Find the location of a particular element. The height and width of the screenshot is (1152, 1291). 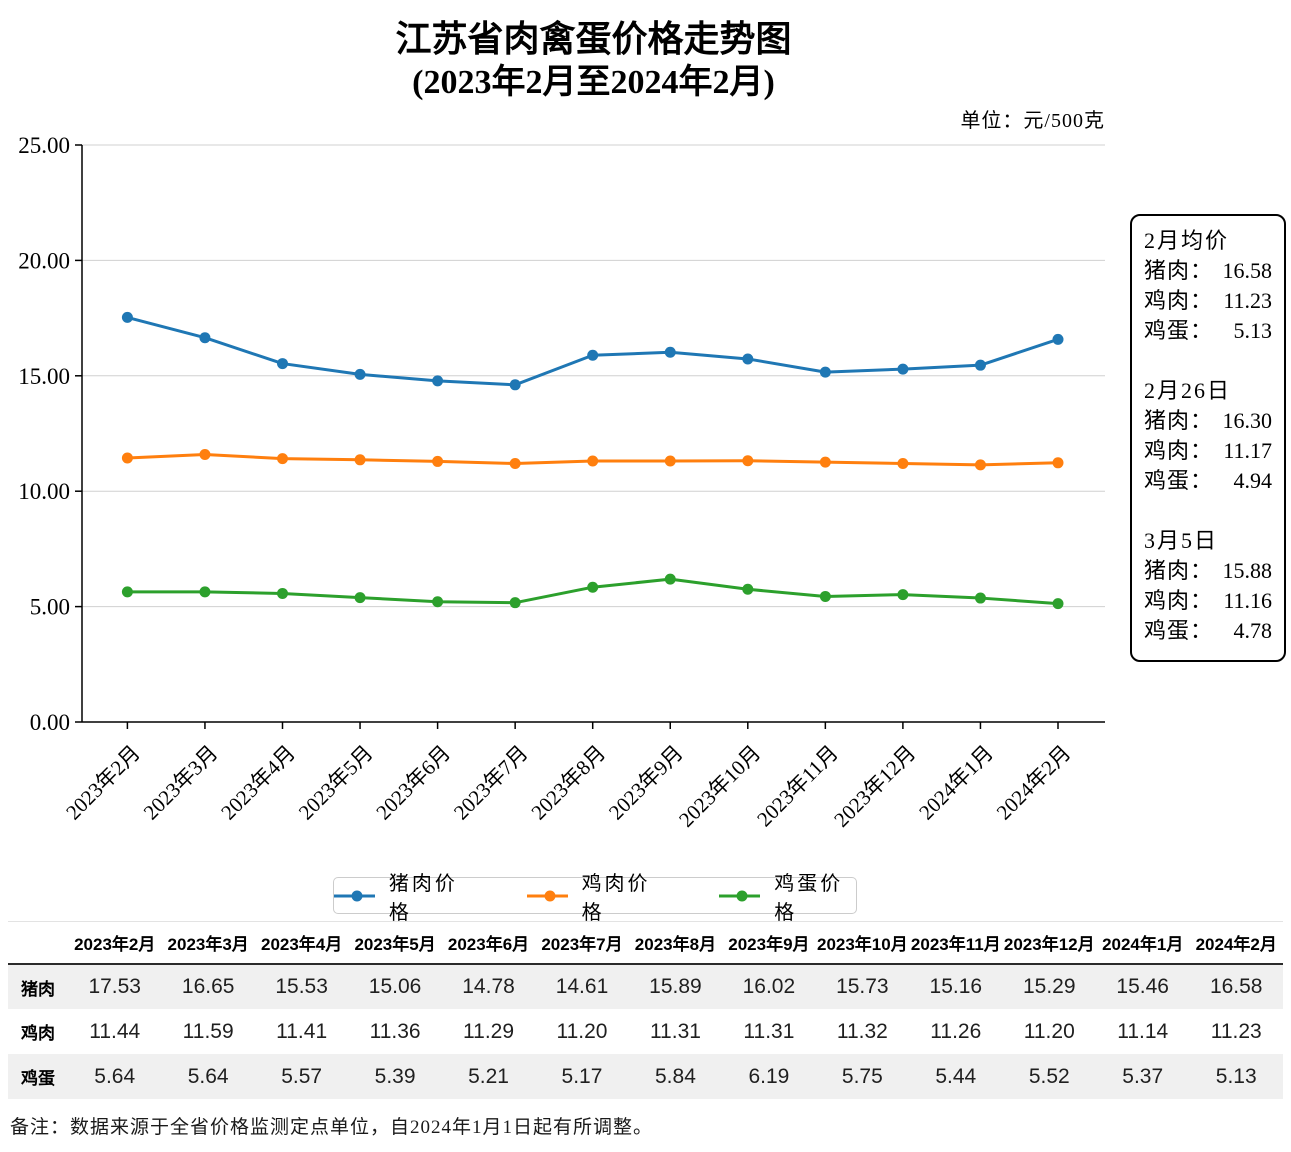

info-row: 鸡蛋： 4.78 is located at coordinates (1208, 631).